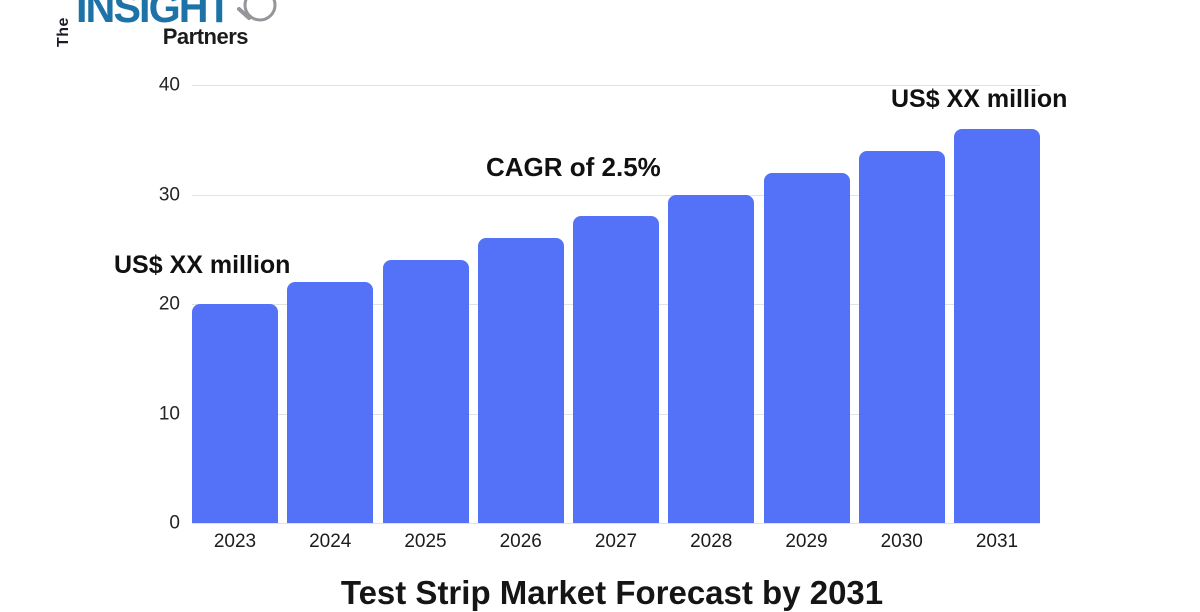  I want to click on y-tick-label-30: 30, so click(169, 194).